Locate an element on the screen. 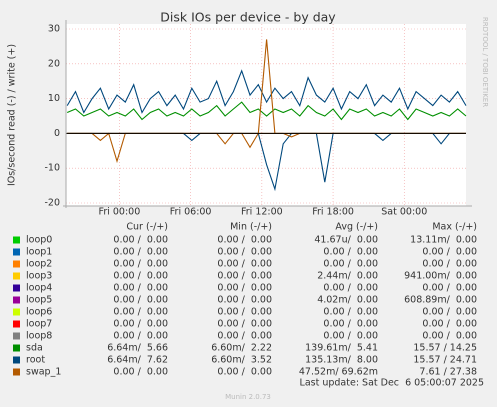 The image size is (497, 407). x-tick-label: Fri 06:00 is located at coordinates (191, 212).